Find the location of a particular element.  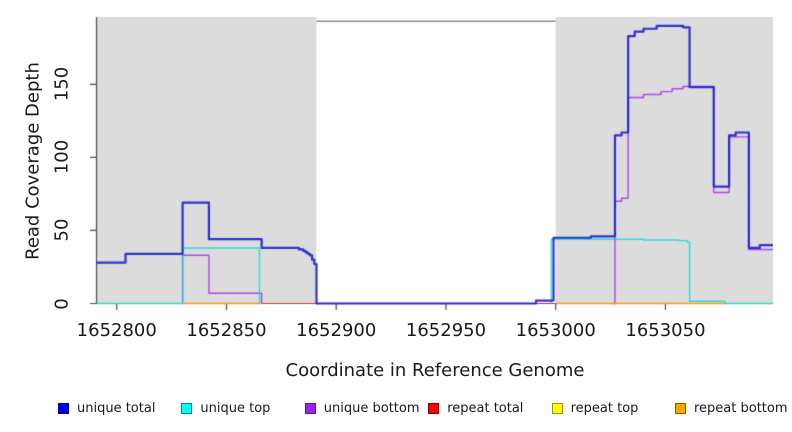

legend-label: repeat total is located at coordinates (485, 408).